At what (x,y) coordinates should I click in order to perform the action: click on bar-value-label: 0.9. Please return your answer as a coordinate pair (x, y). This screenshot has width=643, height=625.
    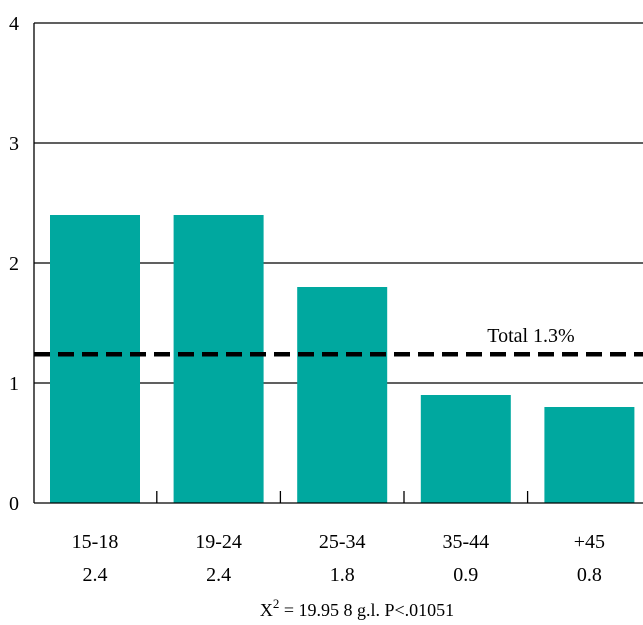
    Looking at the image, I should click on (465, 575).